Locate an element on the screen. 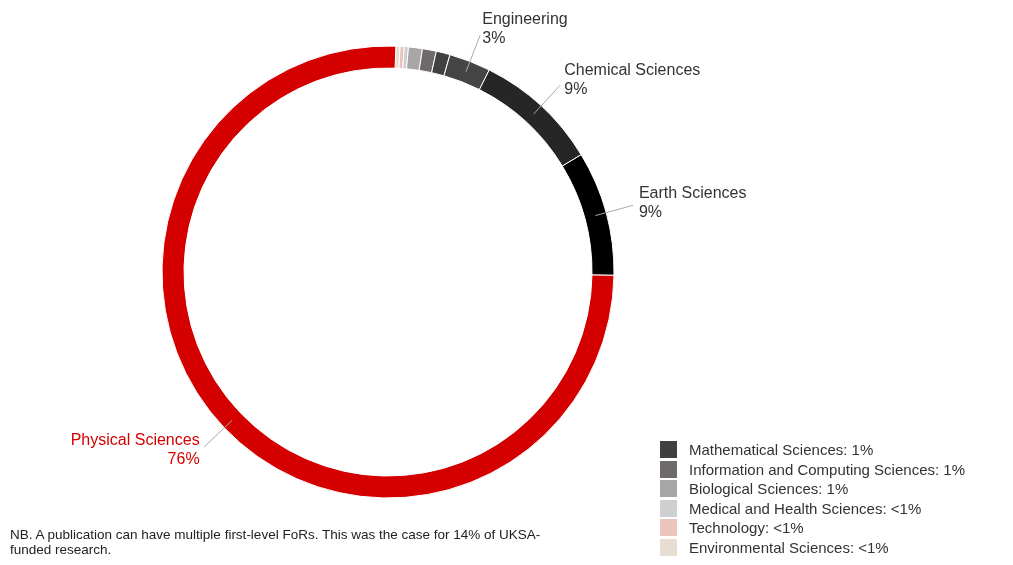 This screenshot has width=1013, height=565. slice-label: Chemical Sciences is located at coordinates (632, 69).